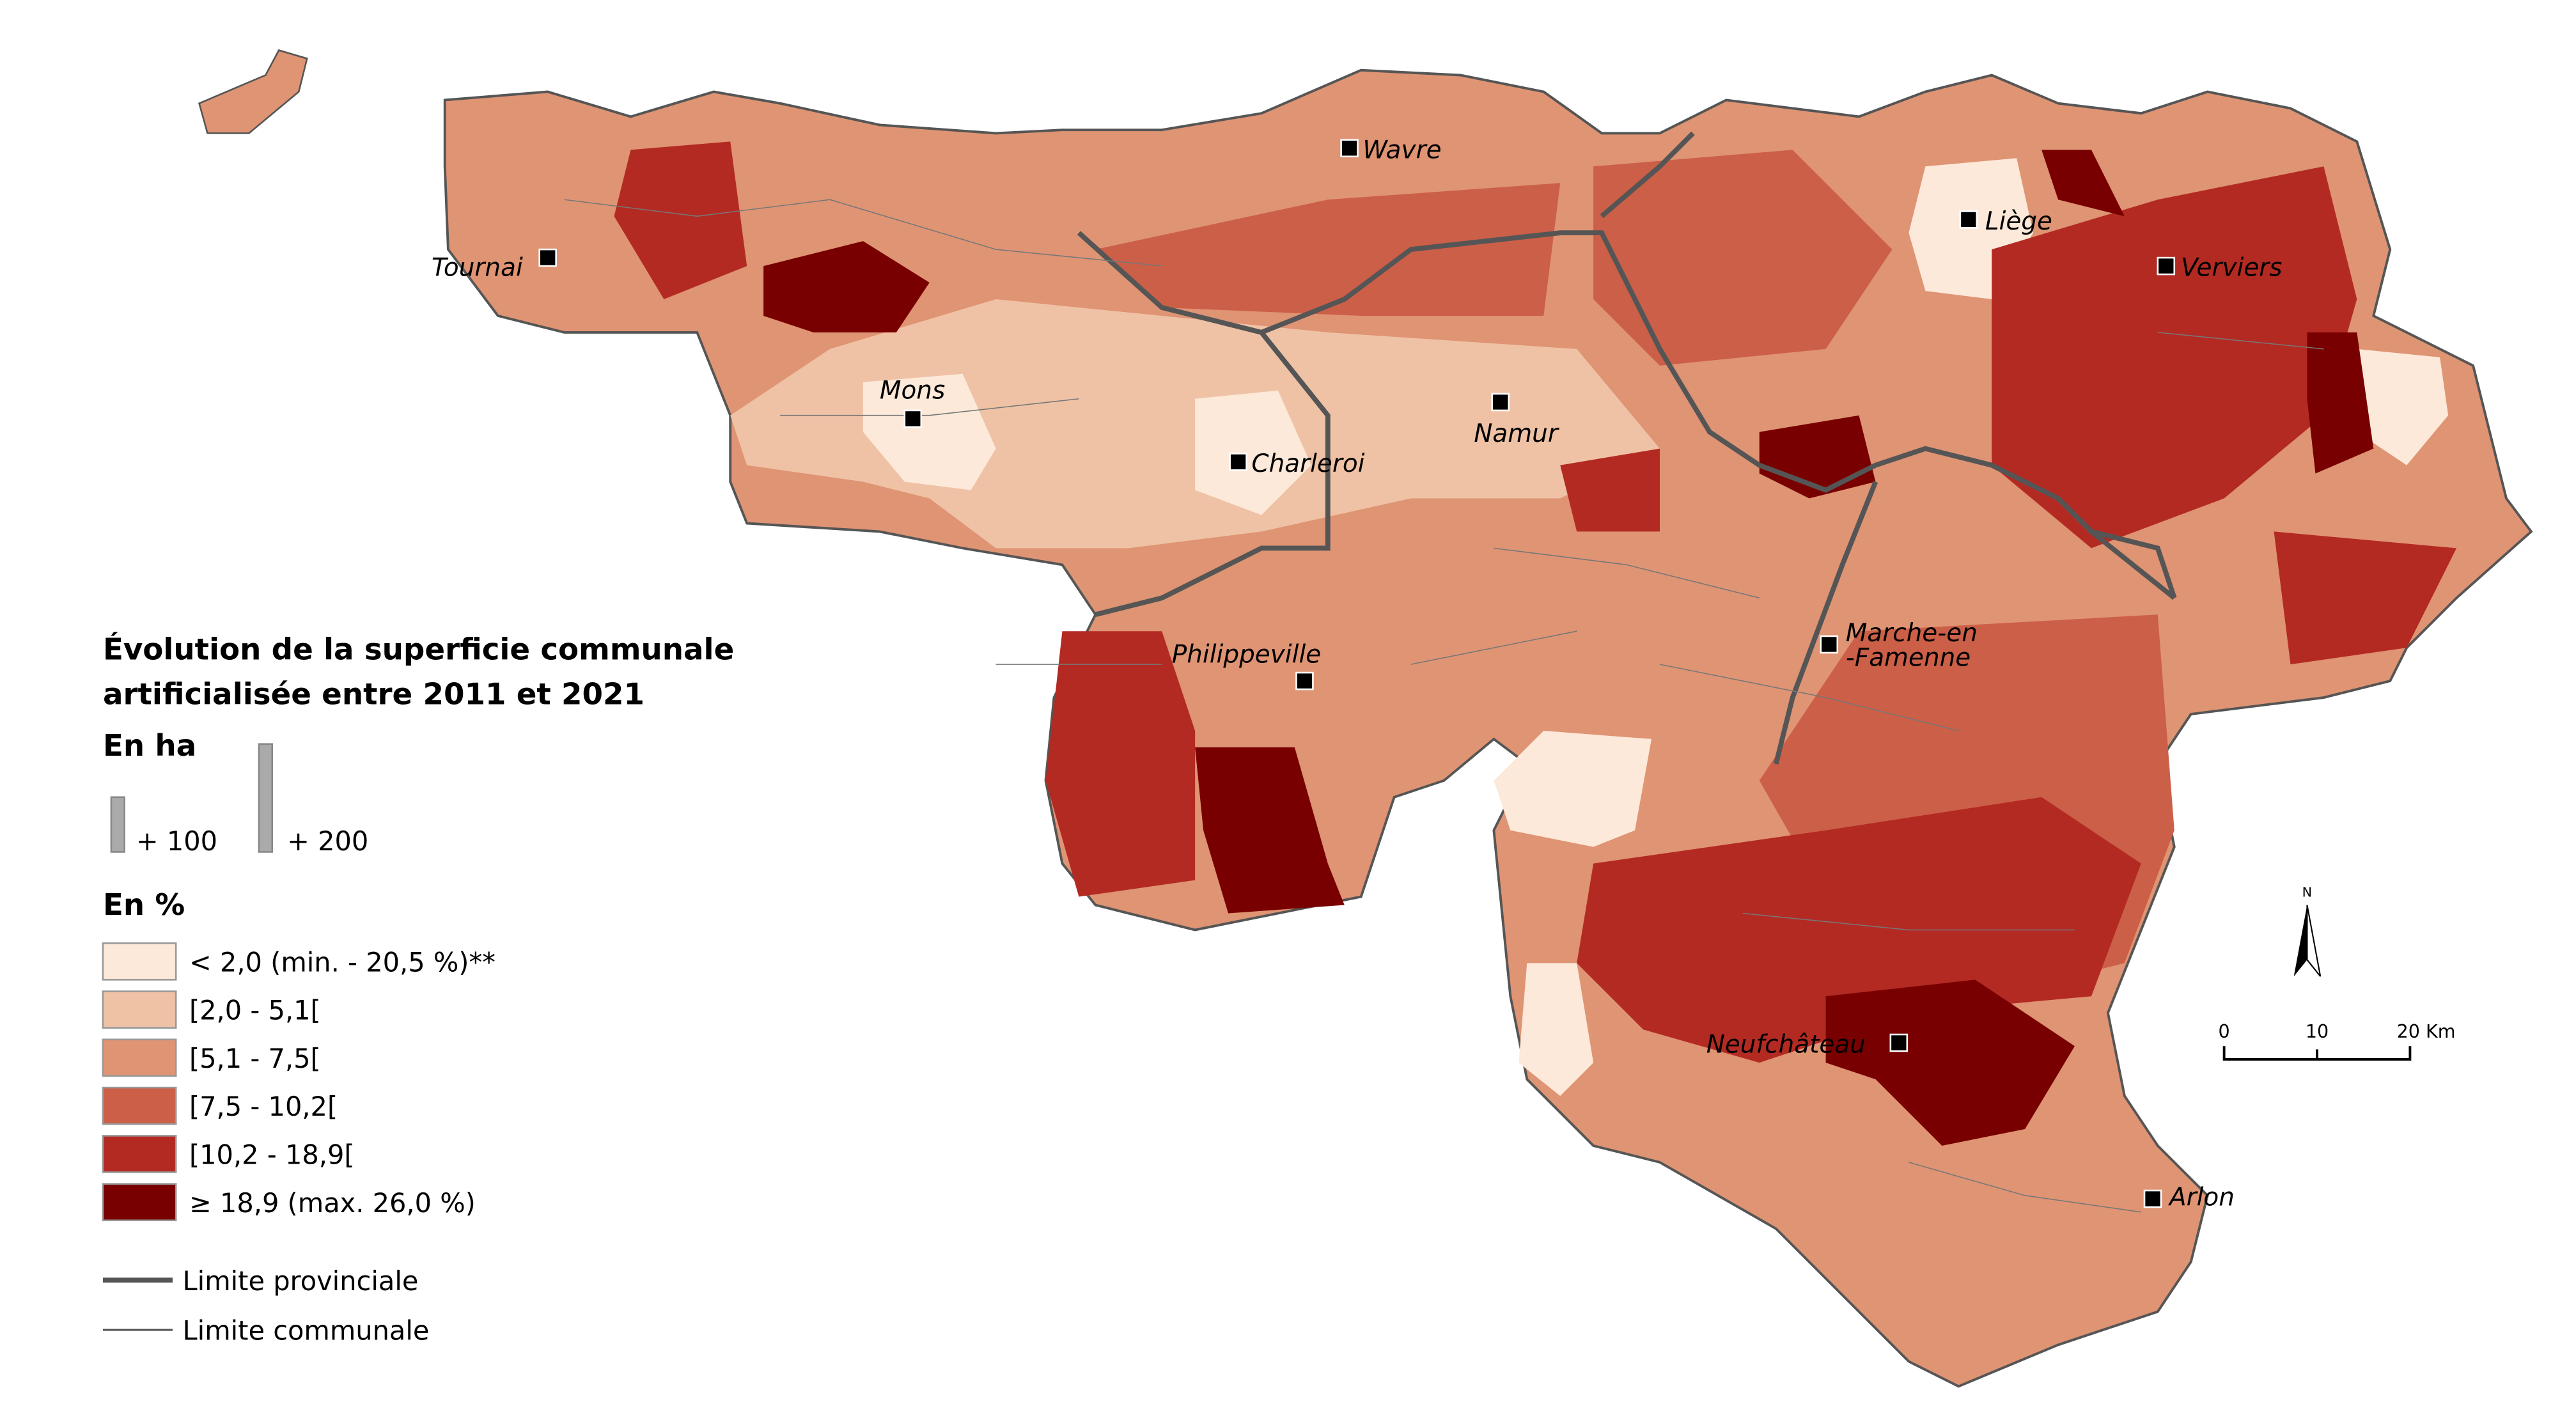 This screenshot has height=1420, width=2576. I want to click on scale-label: 0, so click(2224, 1031).